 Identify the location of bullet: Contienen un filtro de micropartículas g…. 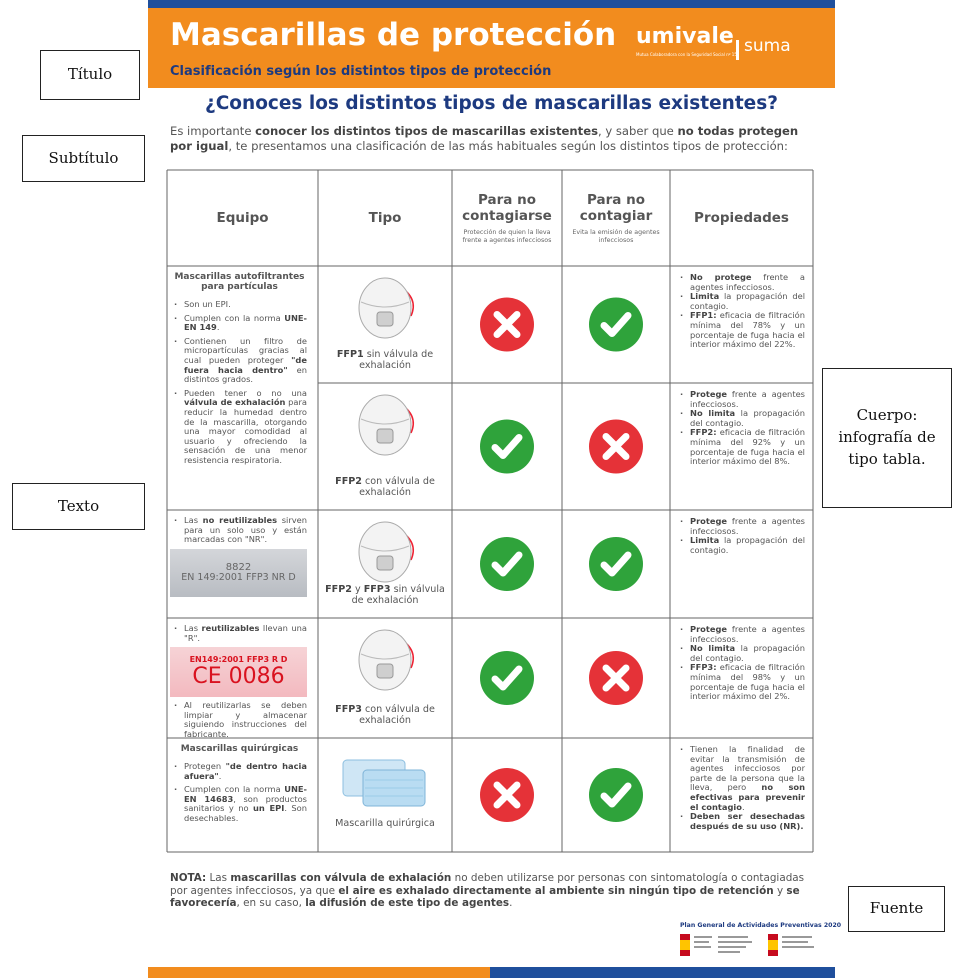
(240, 360).